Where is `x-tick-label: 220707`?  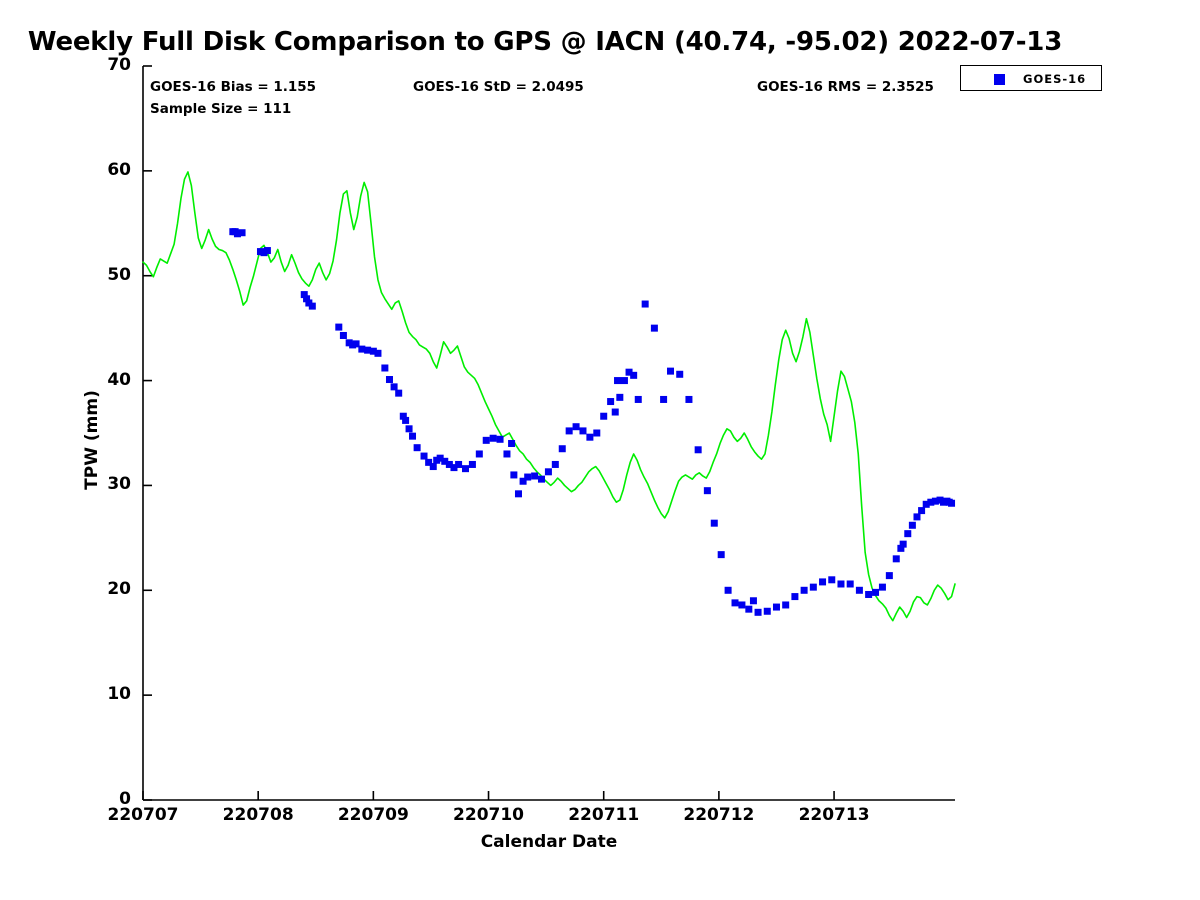 x-tick-label: 220707 is located at coordinates (143, 815).